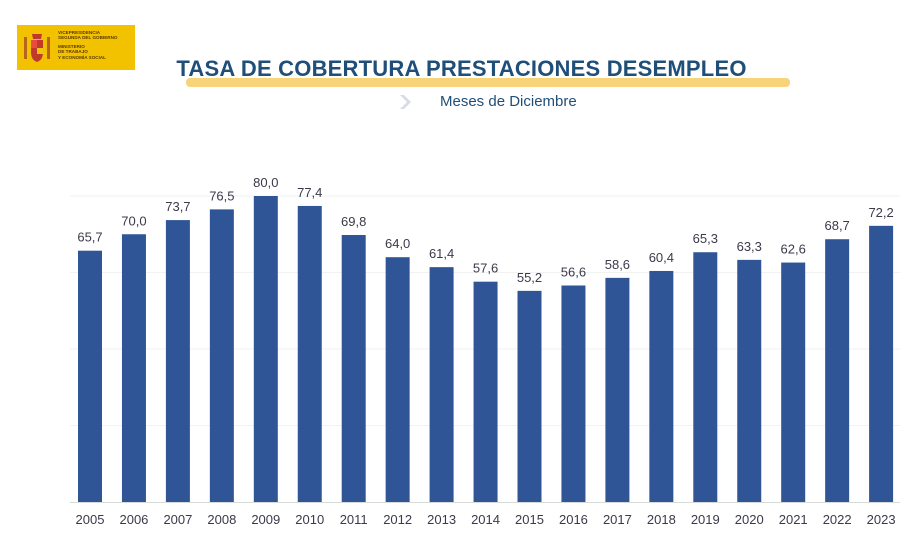  I want to click on bar-2007, so click(177, 361).